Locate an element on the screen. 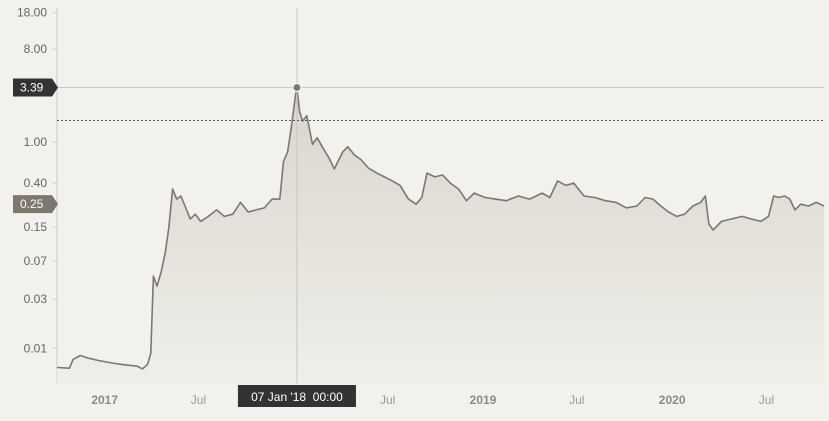 The image size is (829, 421). crosshair-value-badge: 3.39 is located at coordinates (35, 87).